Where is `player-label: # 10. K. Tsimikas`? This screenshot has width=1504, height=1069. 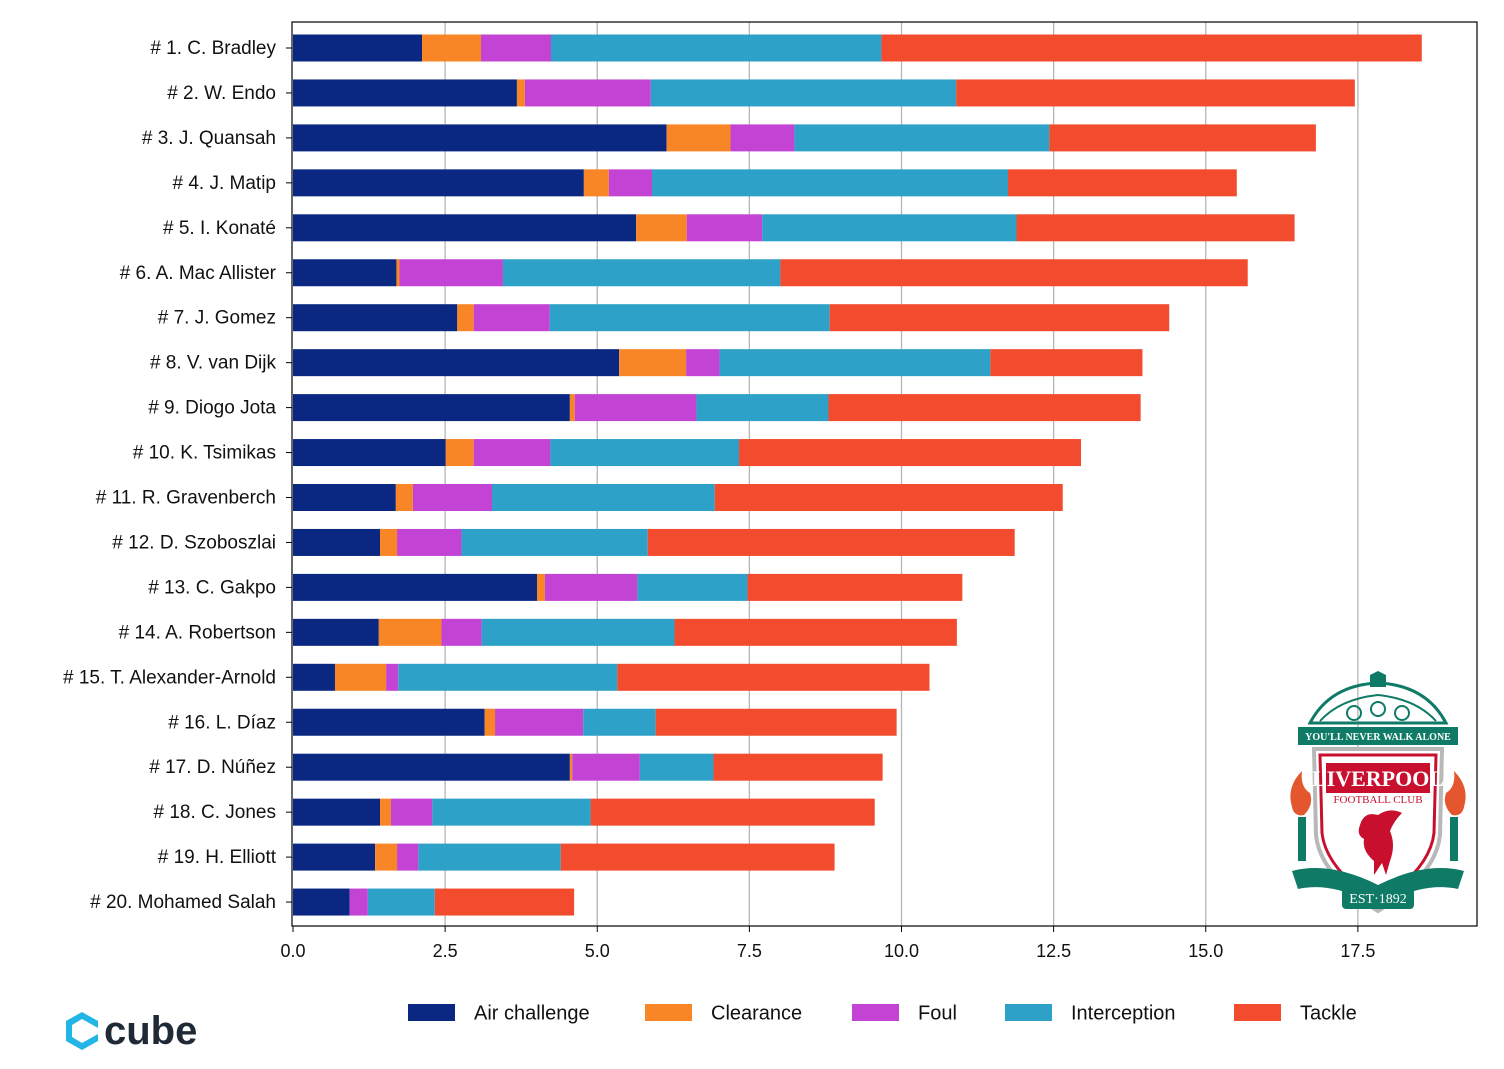 player-label: # 10. K. Tsimikas is located at coordinates (204, 453).